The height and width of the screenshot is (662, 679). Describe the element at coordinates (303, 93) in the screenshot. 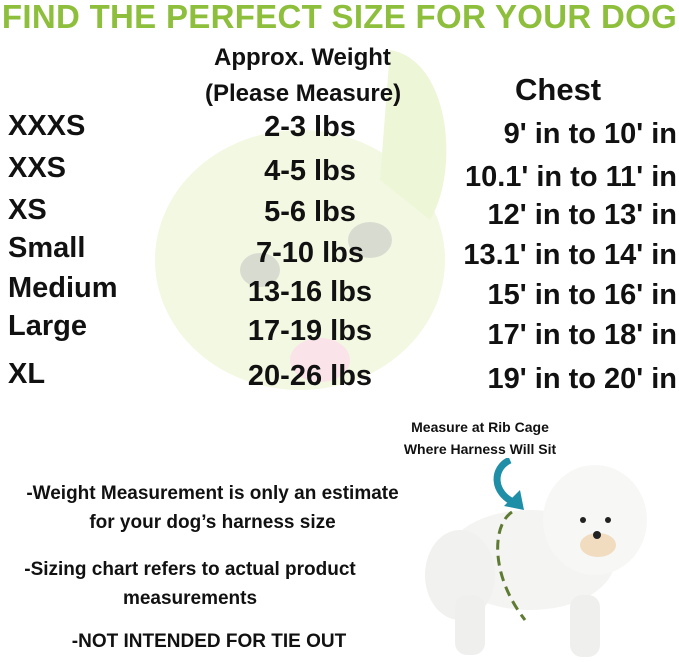

I see `weight-subheader: (Please Measure)` at that location.